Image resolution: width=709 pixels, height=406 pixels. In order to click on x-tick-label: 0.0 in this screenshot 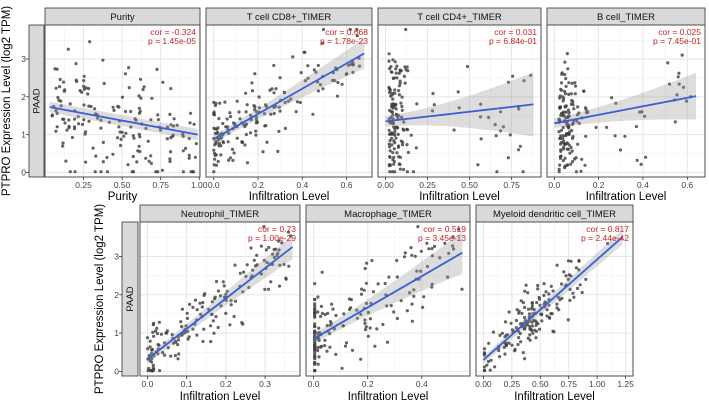, I will do `click(554, 185)`.